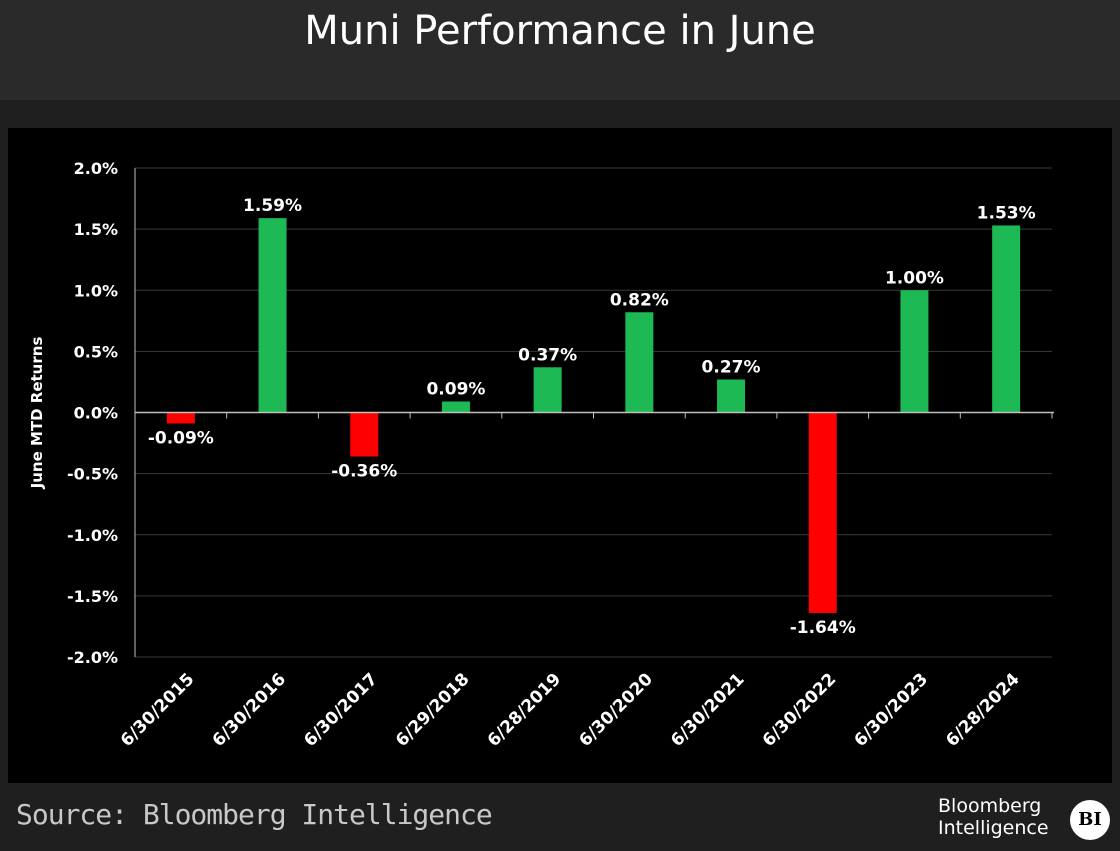 This screenshot has width=1120, height=851. What do you see at coordinates (799, 709) in the screenshot?
I see `x-tick-label: 6/30/2022` at bounding box center [799, 709].